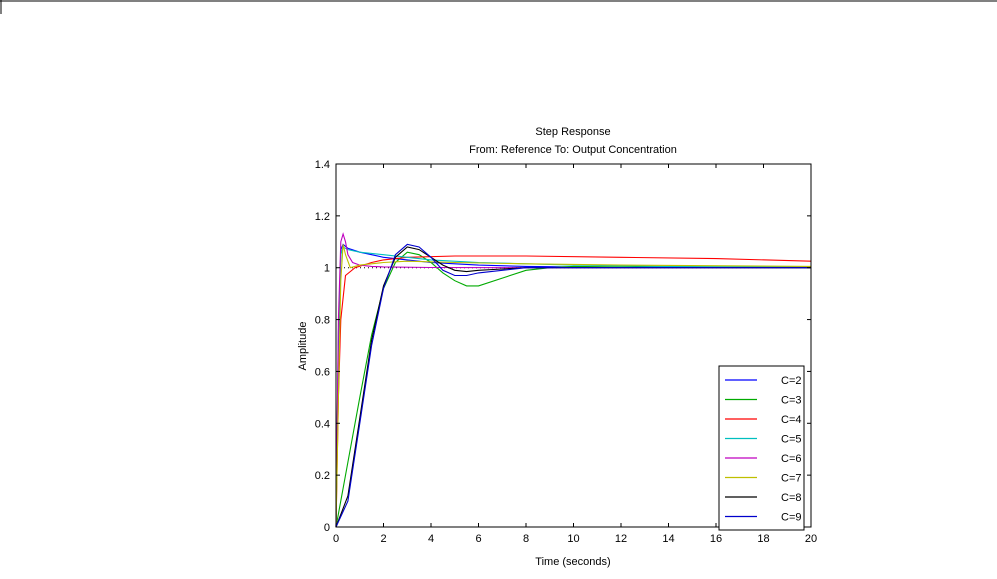 This screenshot has height=579, width=997. I want to click on x-tick-label: 6, so click(478, 539).